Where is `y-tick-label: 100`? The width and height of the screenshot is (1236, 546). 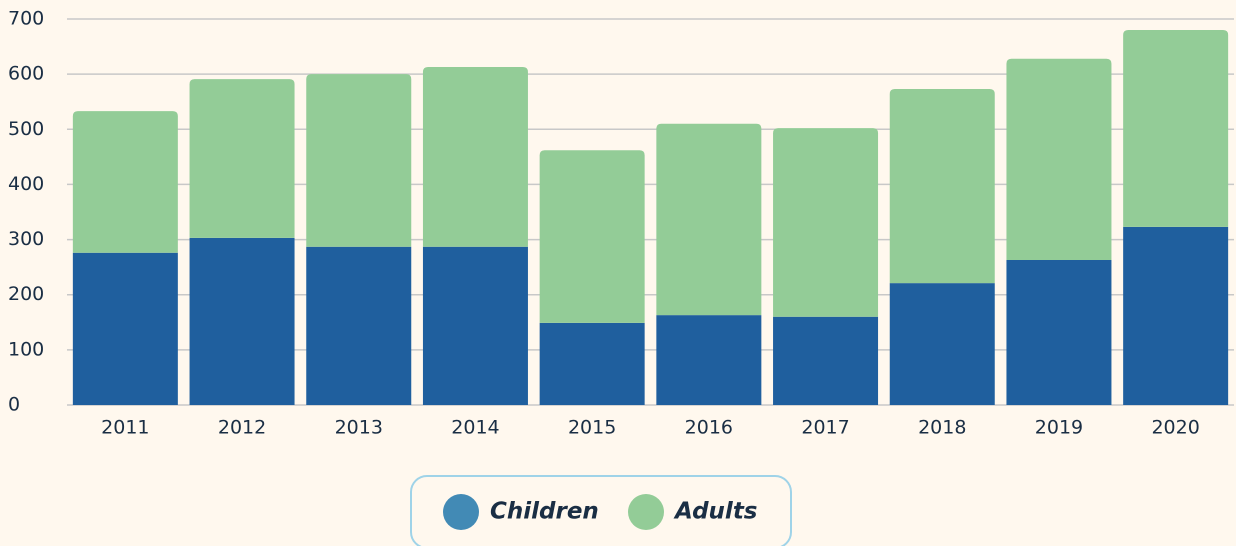 y-tick-label: 100 is located at coordinates (26, 349).